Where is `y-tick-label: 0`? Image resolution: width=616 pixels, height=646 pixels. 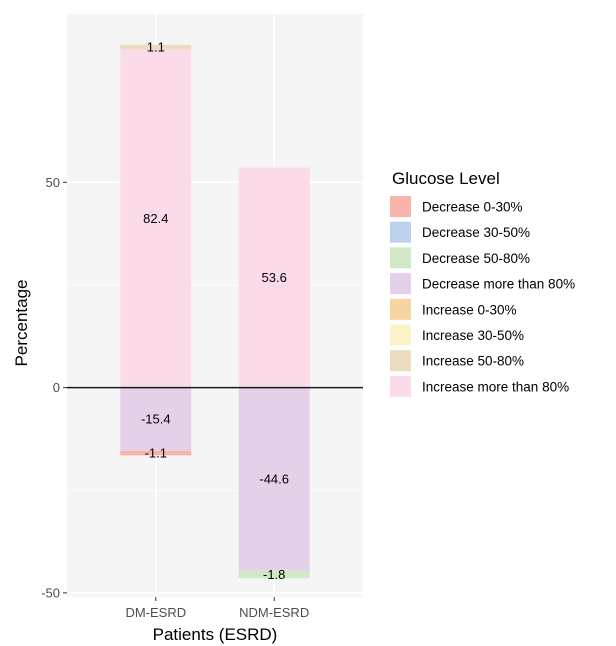
y-tick-label: 0 is located at coordinates (56, 387).